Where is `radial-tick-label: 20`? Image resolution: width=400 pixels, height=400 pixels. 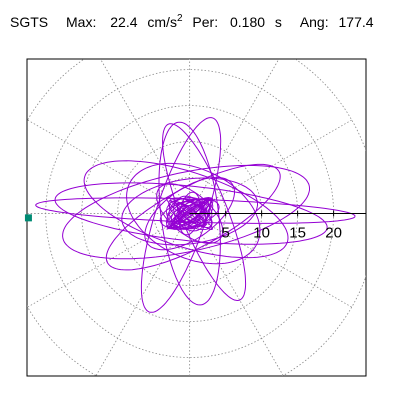 radial-tick-label: 20 is located at coordinates (333, 233).